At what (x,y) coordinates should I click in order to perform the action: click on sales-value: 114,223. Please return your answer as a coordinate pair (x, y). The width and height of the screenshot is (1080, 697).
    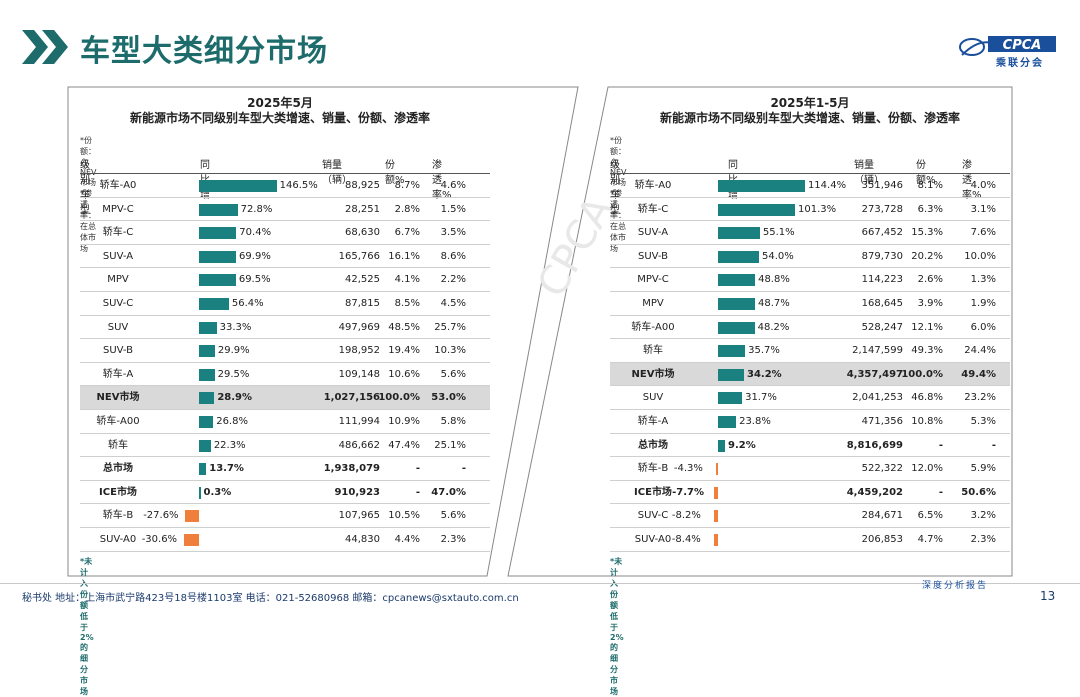
    Looking at the image, I should click on (882, 280).